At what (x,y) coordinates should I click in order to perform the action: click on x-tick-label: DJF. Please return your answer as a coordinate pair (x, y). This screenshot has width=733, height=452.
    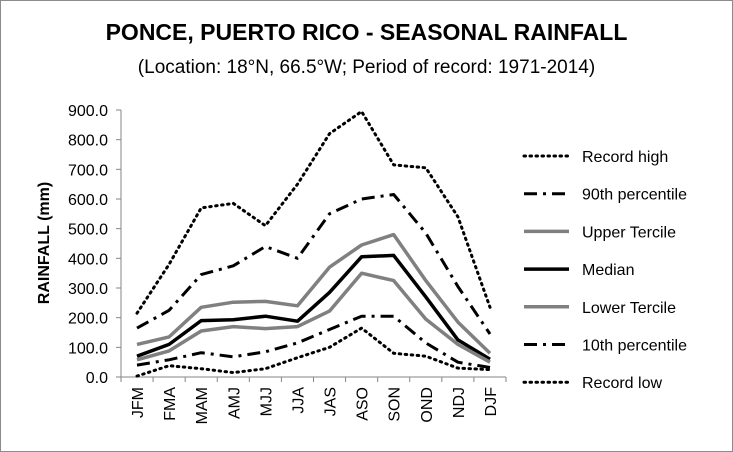
    Looking at the image, I should click on (491, 402).